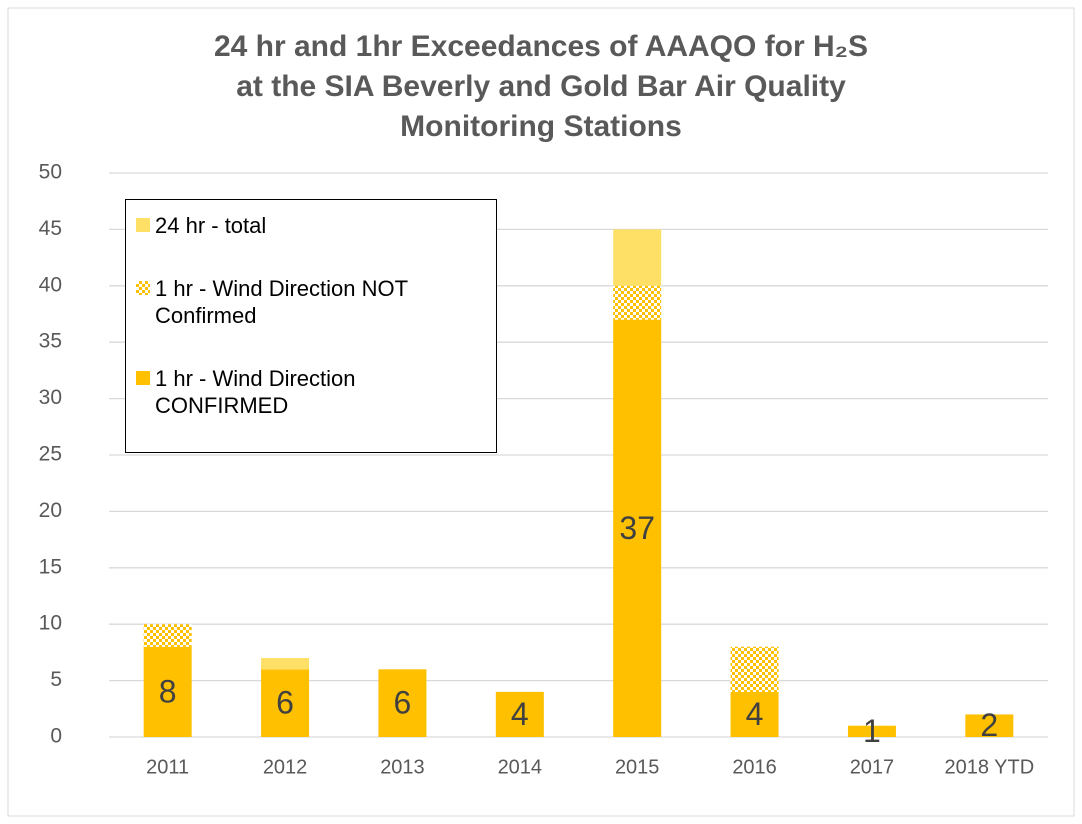 This screenshot has width=1082, height=824. I want to click on y-tick-label: 20, so click(50, 510).